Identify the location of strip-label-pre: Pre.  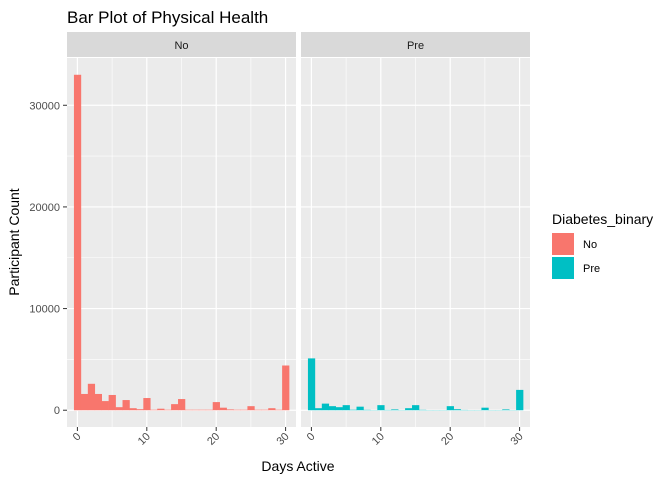
(415, 46).